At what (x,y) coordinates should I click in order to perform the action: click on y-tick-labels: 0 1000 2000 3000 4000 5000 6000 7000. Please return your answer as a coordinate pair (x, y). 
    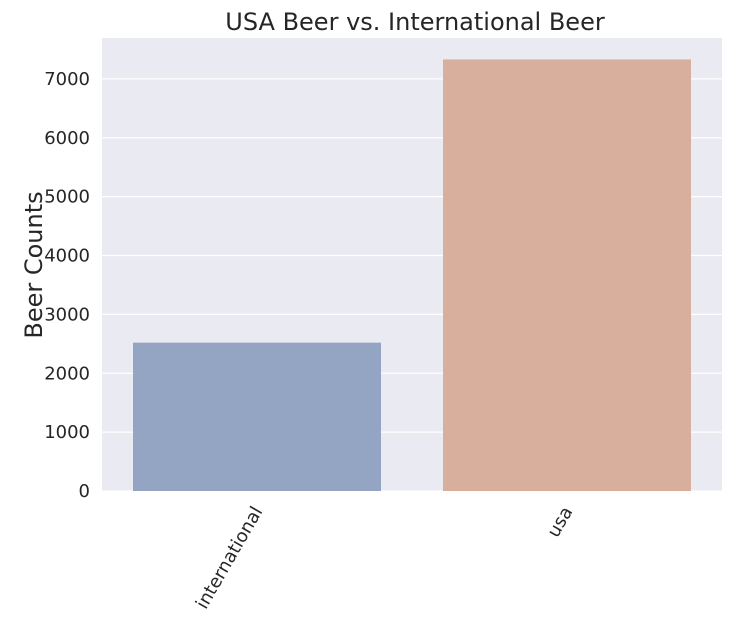
    Looking at the image, I should click on (67, 285).